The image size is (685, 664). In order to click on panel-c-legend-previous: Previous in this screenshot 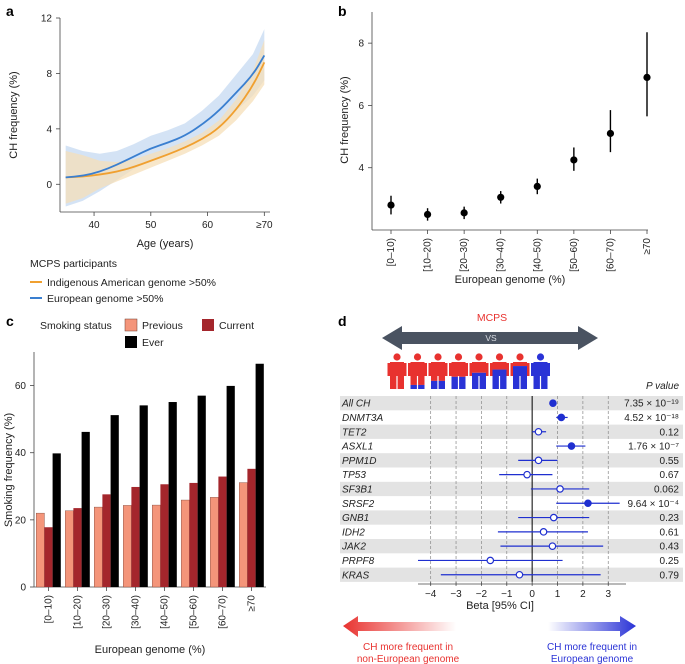, I will do `click(162, 326)`.